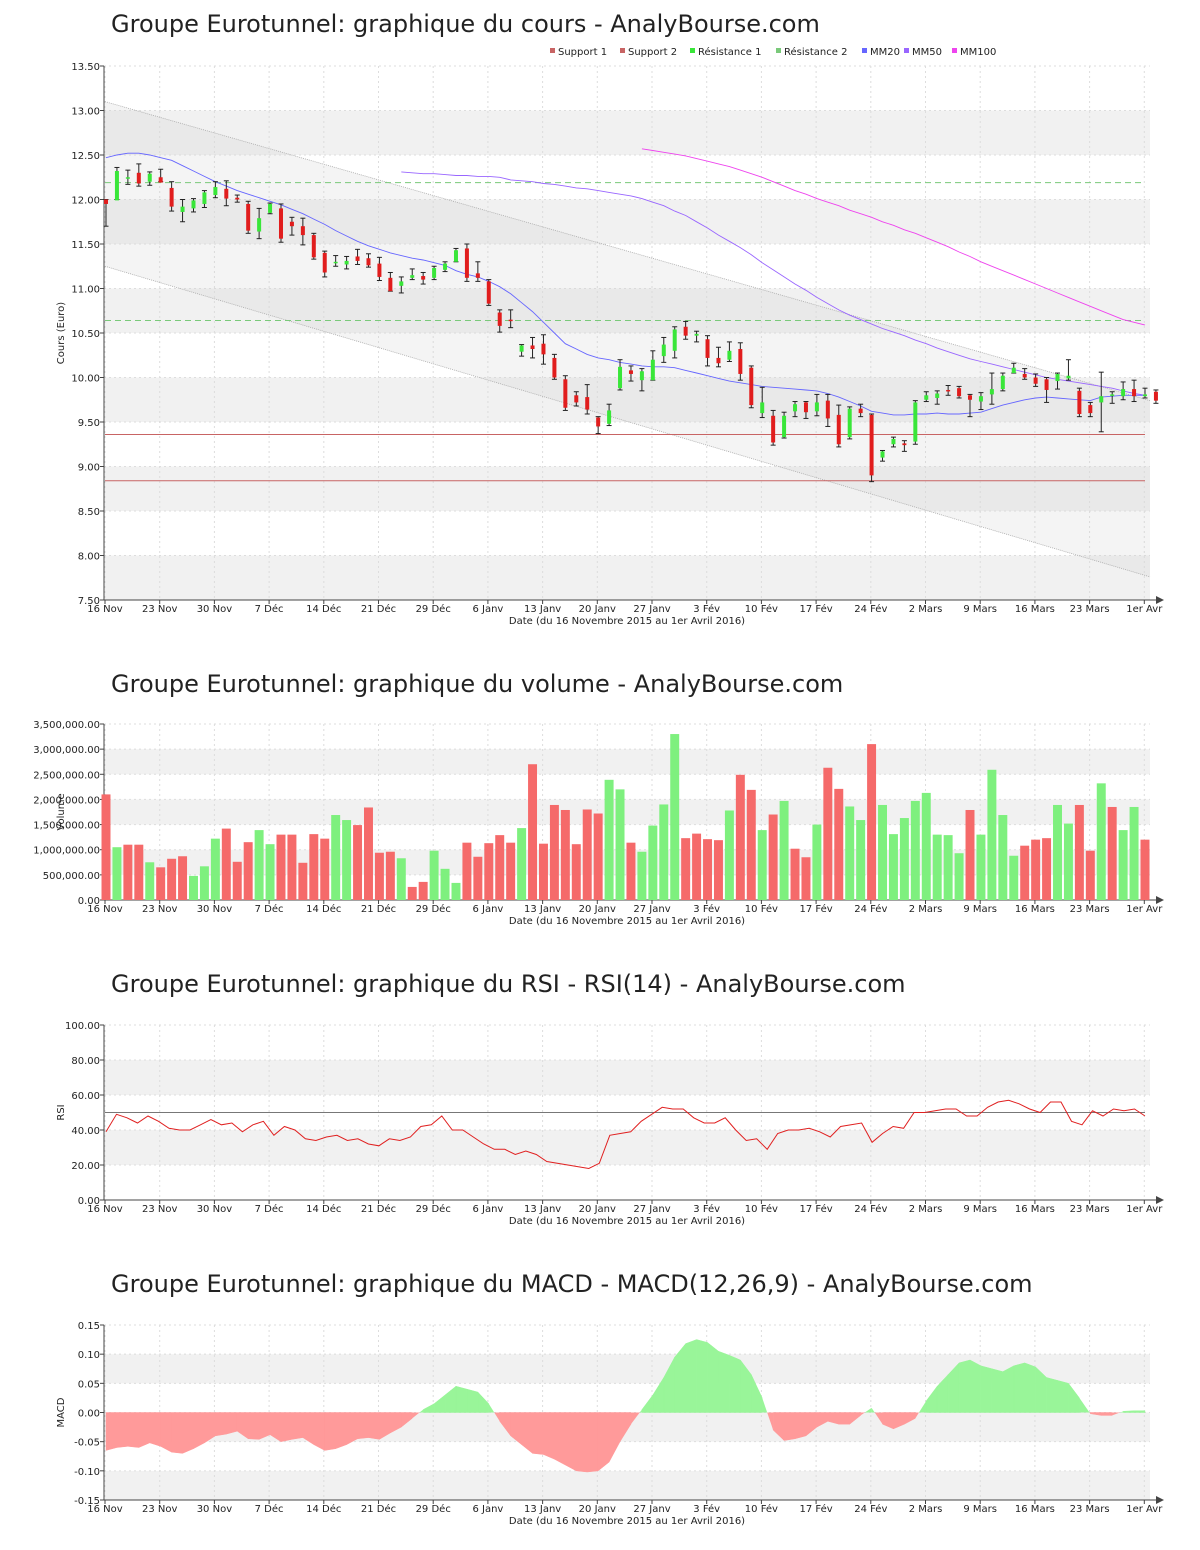  What do you see at coordinates (1144, 1209) in the screenshot?
I see `x-tick-label: 1er Avr` at bounding box center [1144, 1209].